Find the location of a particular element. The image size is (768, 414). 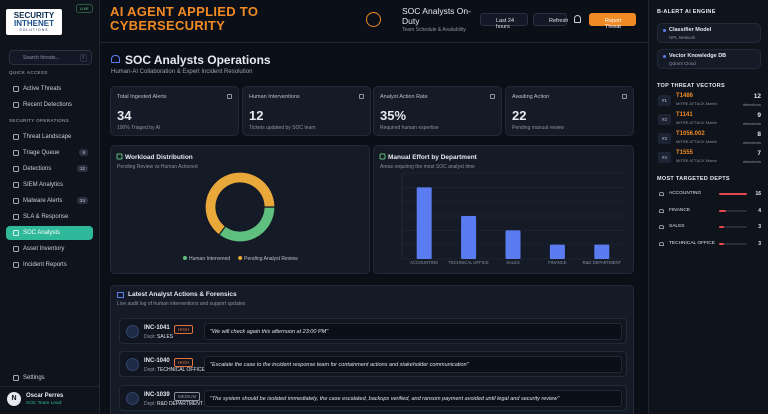

kpi-note: 100% Triaged by AI is located at coordinates (139, 128).